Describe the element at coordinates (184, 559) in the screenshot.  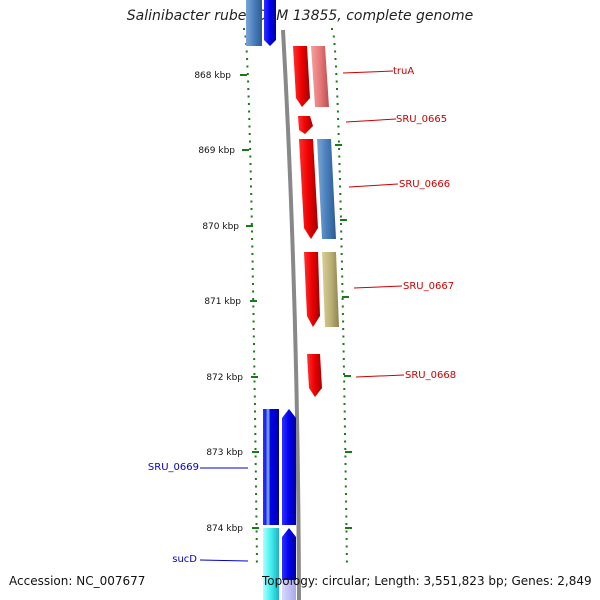
I see `label-sucD: sucD` at that location.